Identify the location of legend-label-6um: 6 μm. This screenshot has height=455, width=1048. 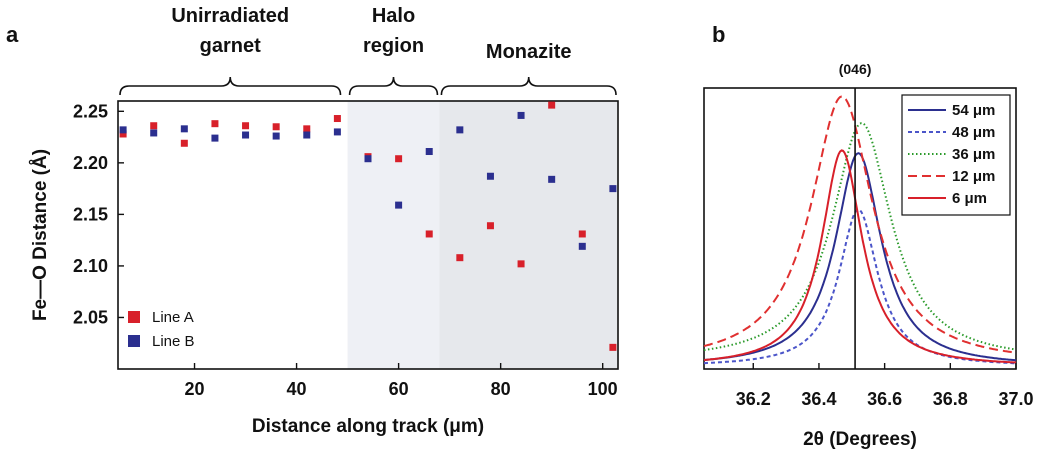
(969, 198).